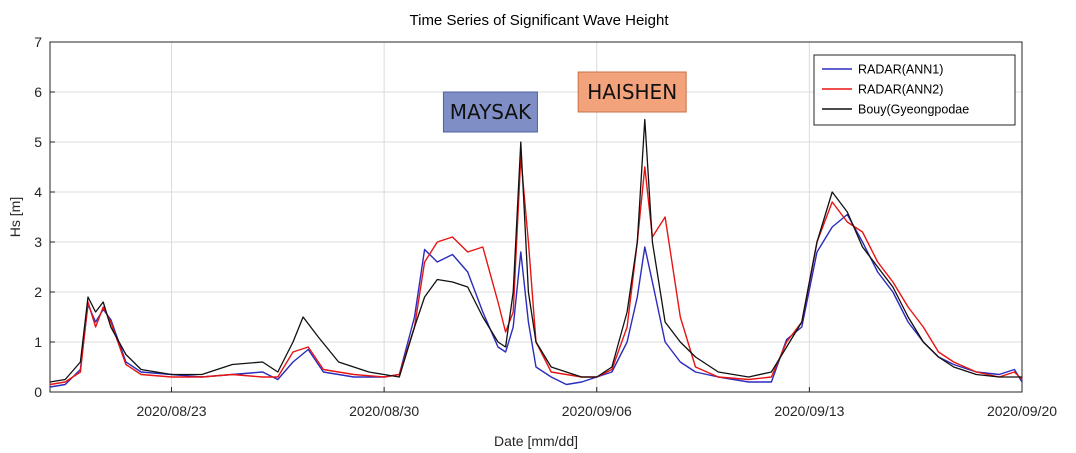 This screenshot has height=453, width=1076. Describe the element at coordinates (900, 90) in the screenshot. I see `legend-entry: RADAR(ANN2)` at that location.